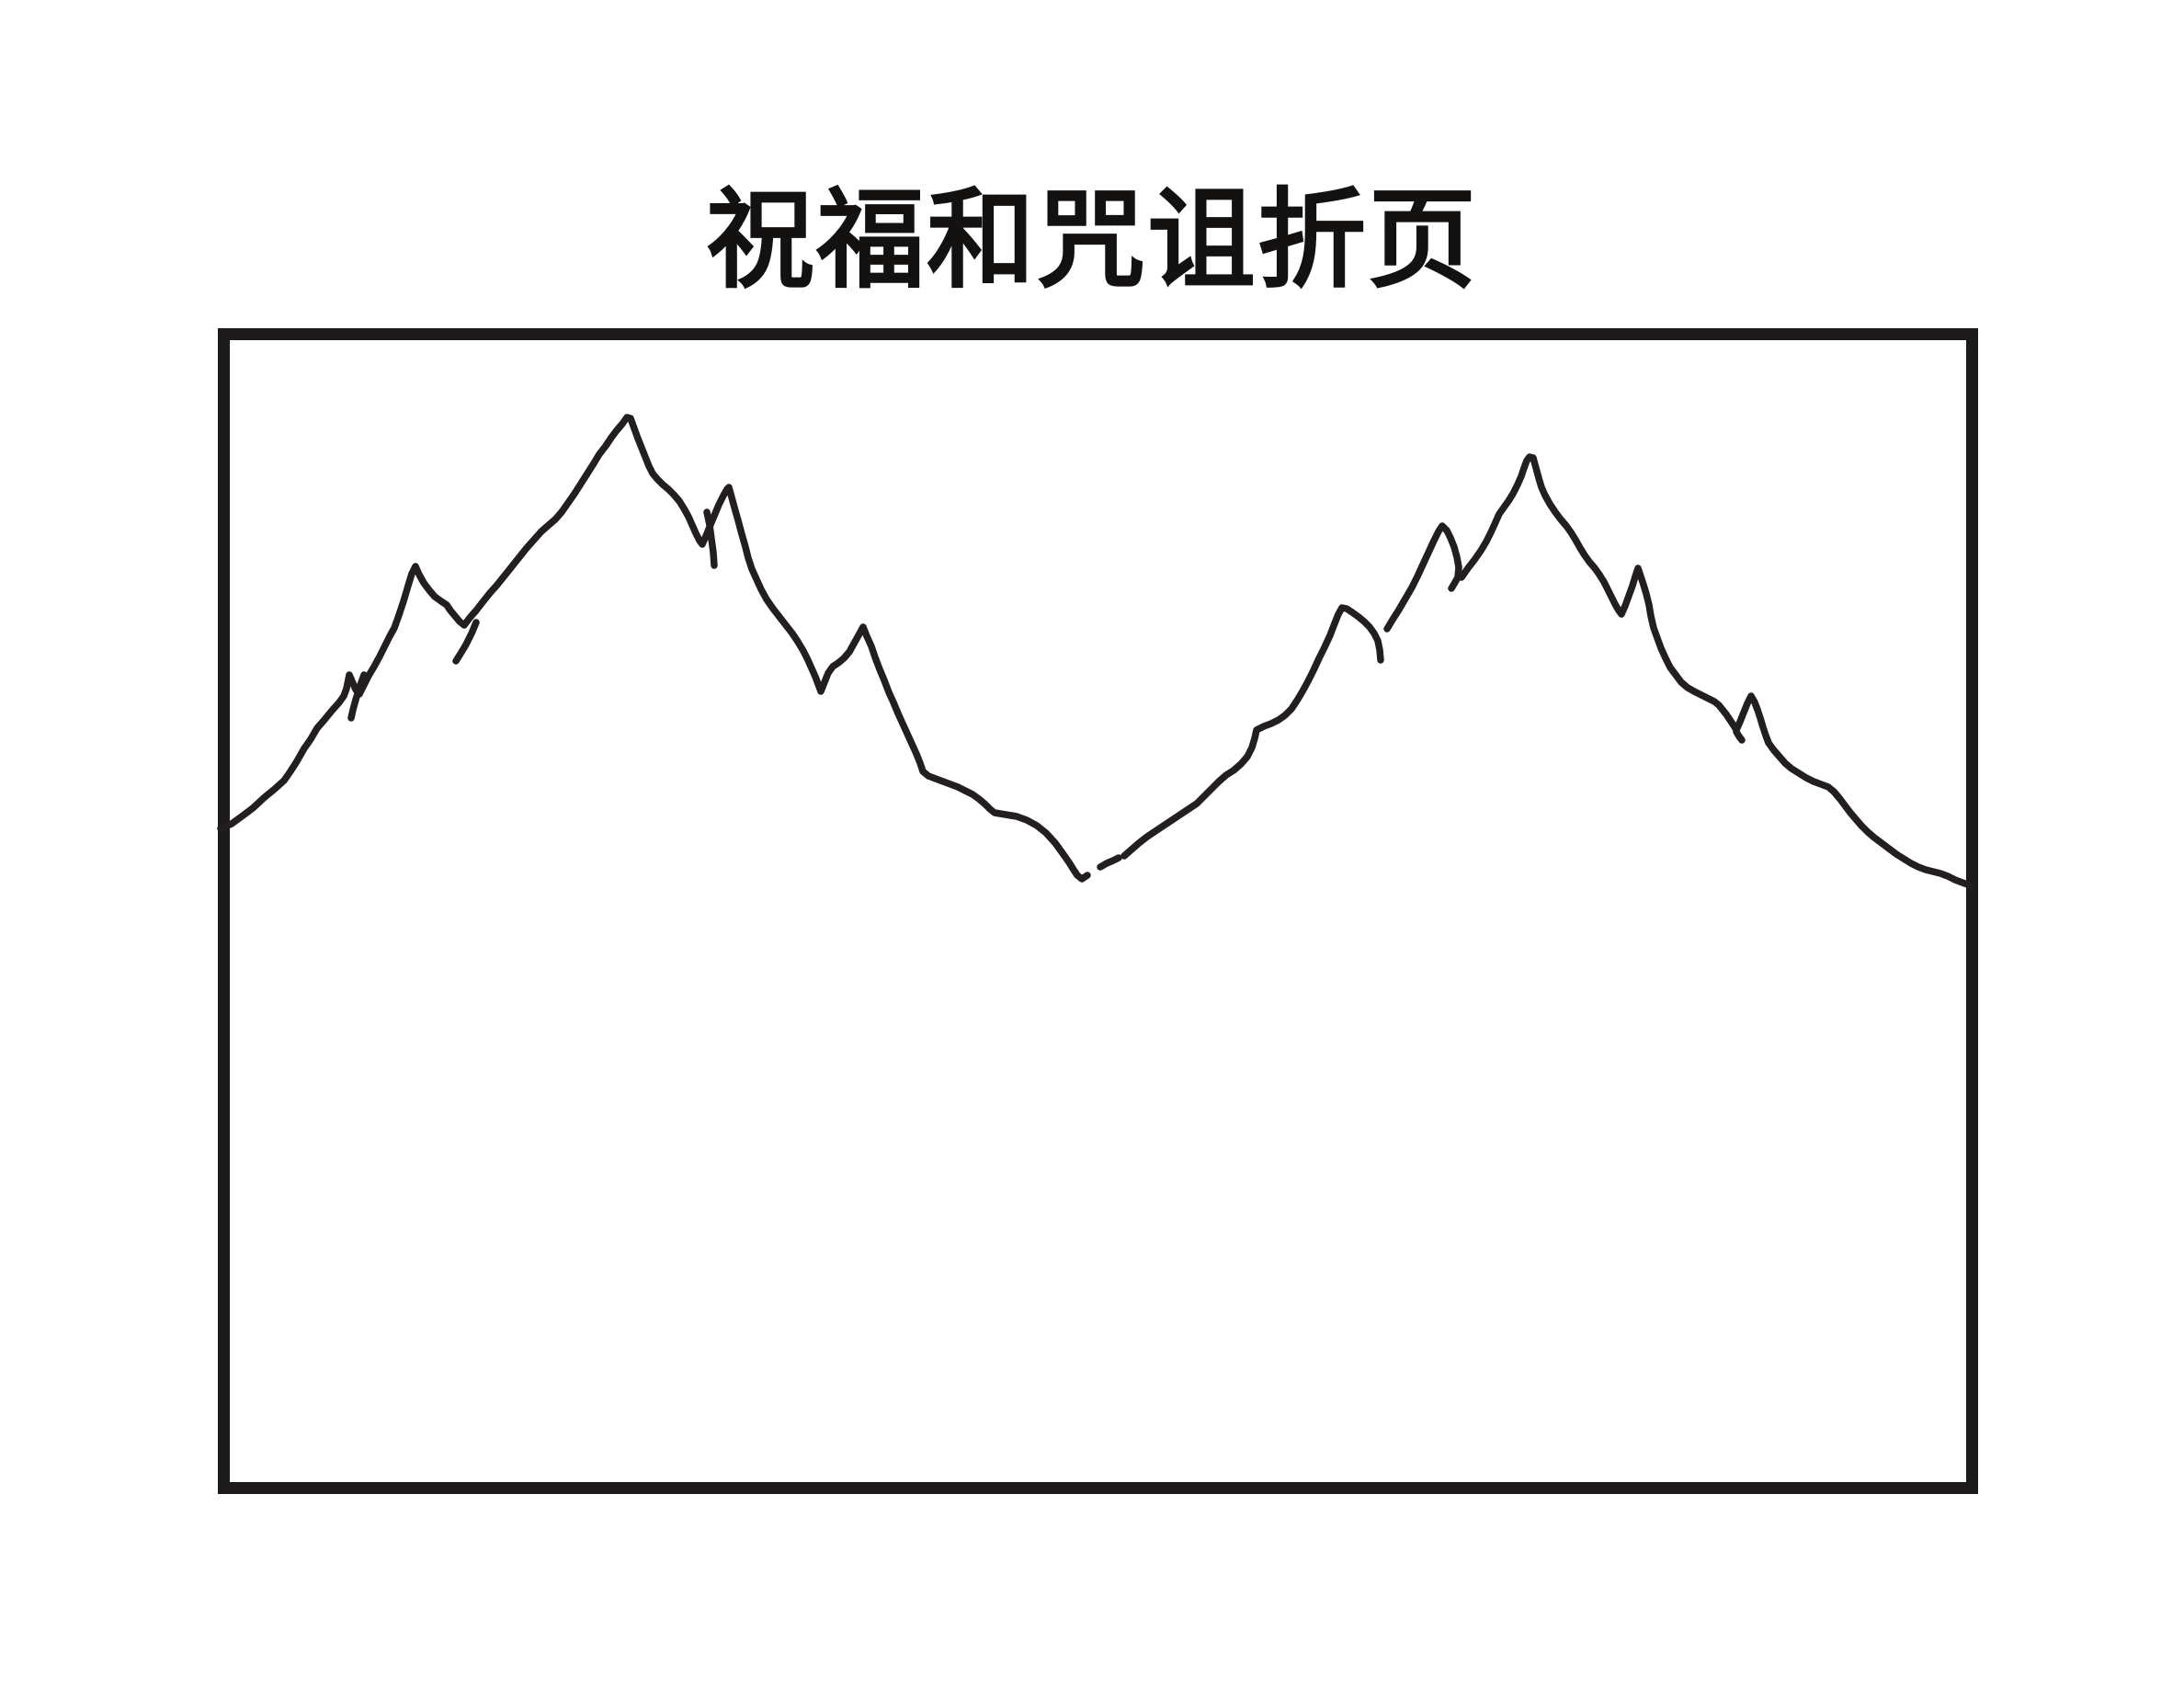 This screenshot has width=2184, height=1688. Describe the element at coordinates (1252, 732) in the screenshot. I see `right-mountain-lower-ridge` at that location.